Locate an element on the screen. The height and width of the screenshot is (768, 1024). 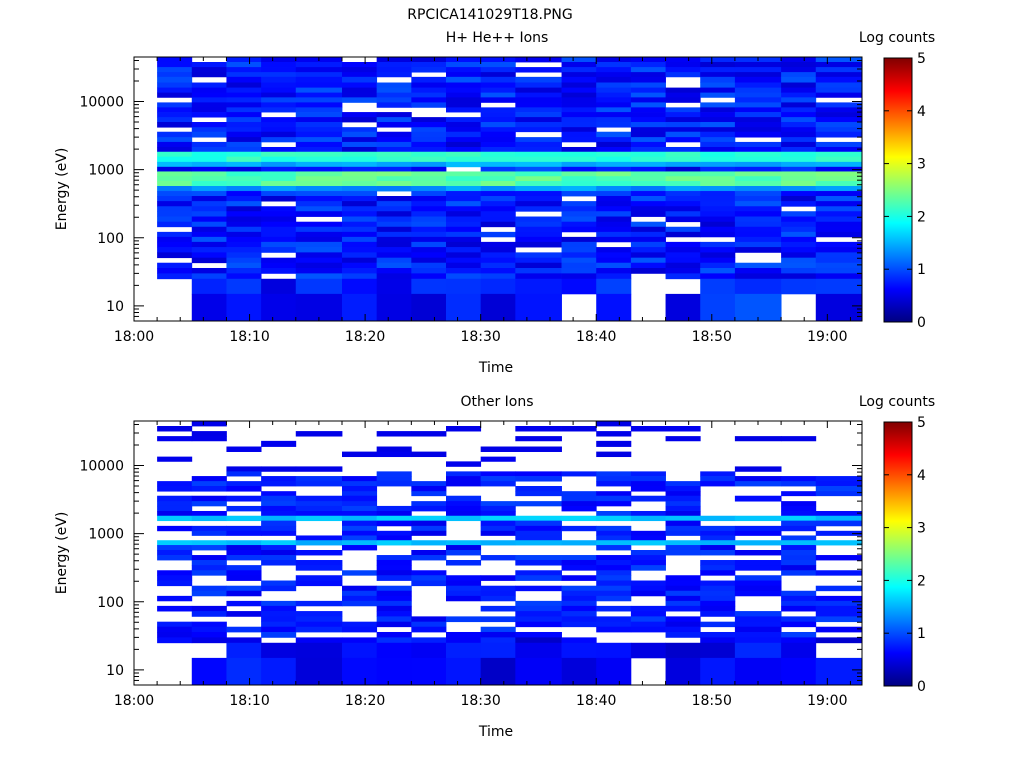
x-tick-label: 18:10 is located at coordinates (249, 337).